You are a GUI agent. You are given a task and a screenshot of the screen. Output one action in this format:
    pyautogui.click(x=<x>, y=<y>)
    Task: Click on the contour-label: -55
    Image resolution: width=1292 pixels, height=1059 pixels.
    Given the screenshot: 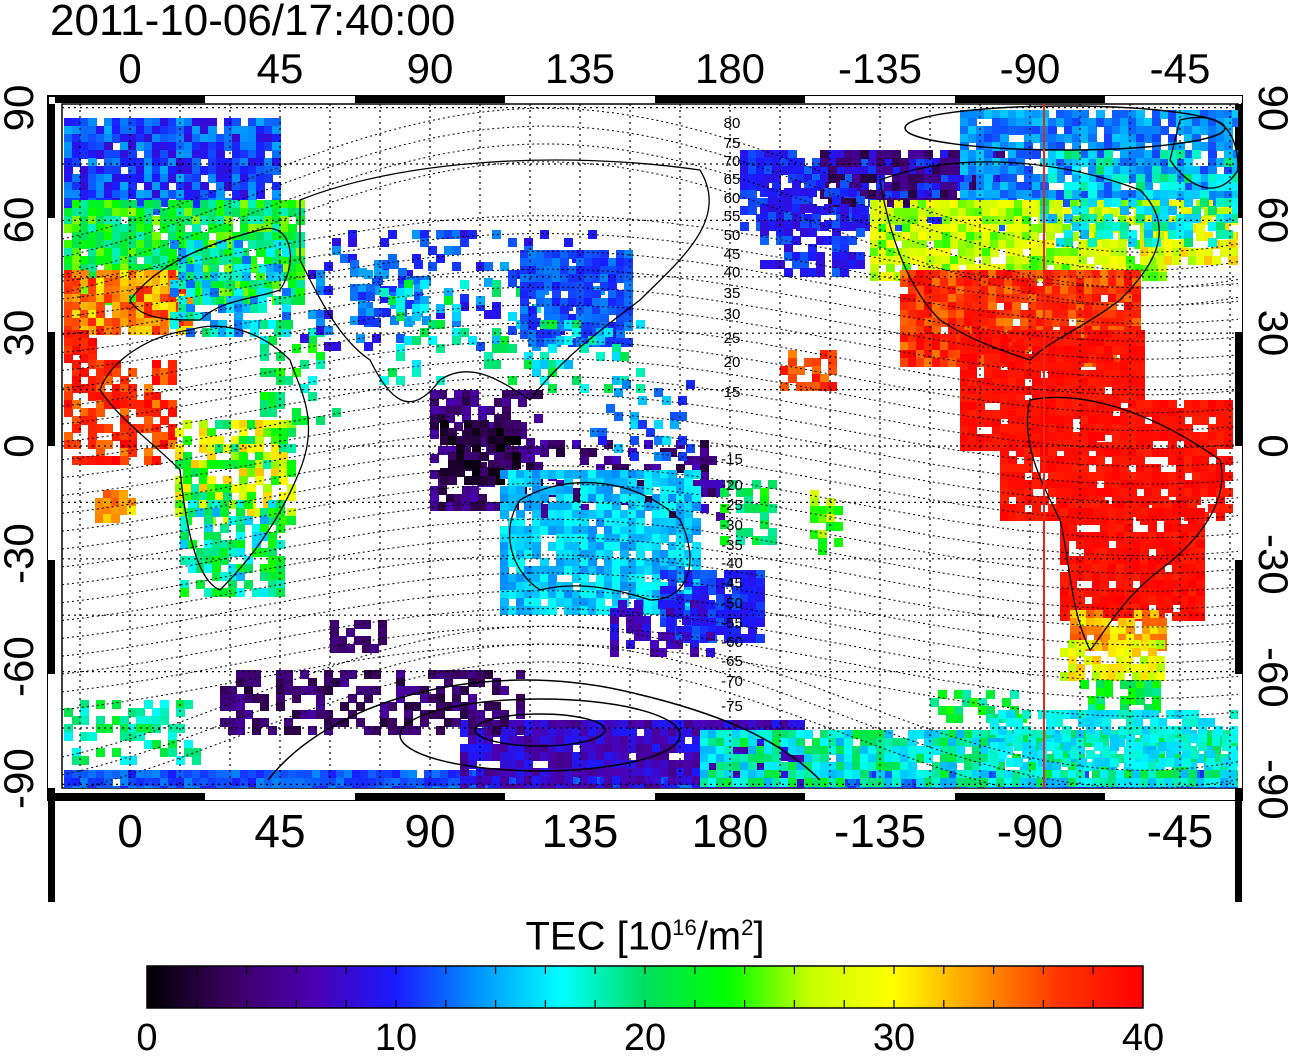 What is the action you would take?
    pyautogui.click(x=732, y=623)
    